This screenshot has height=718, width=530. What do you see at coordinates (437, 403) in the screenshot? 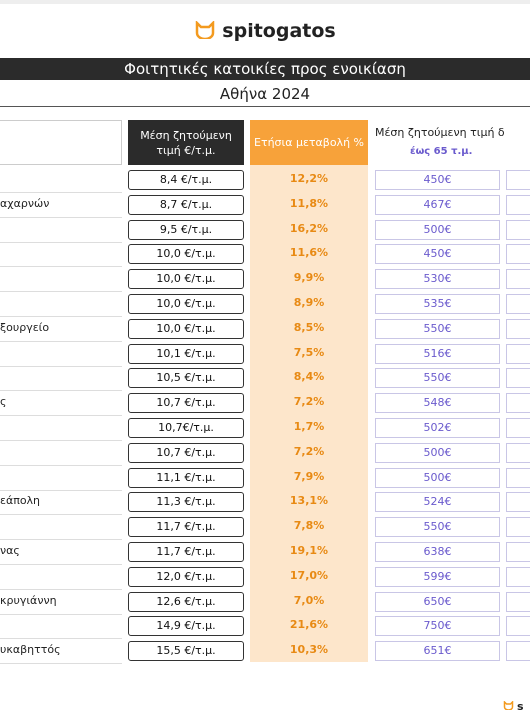
I see `rent-cell: 548€` at bounding box center [437, 403].